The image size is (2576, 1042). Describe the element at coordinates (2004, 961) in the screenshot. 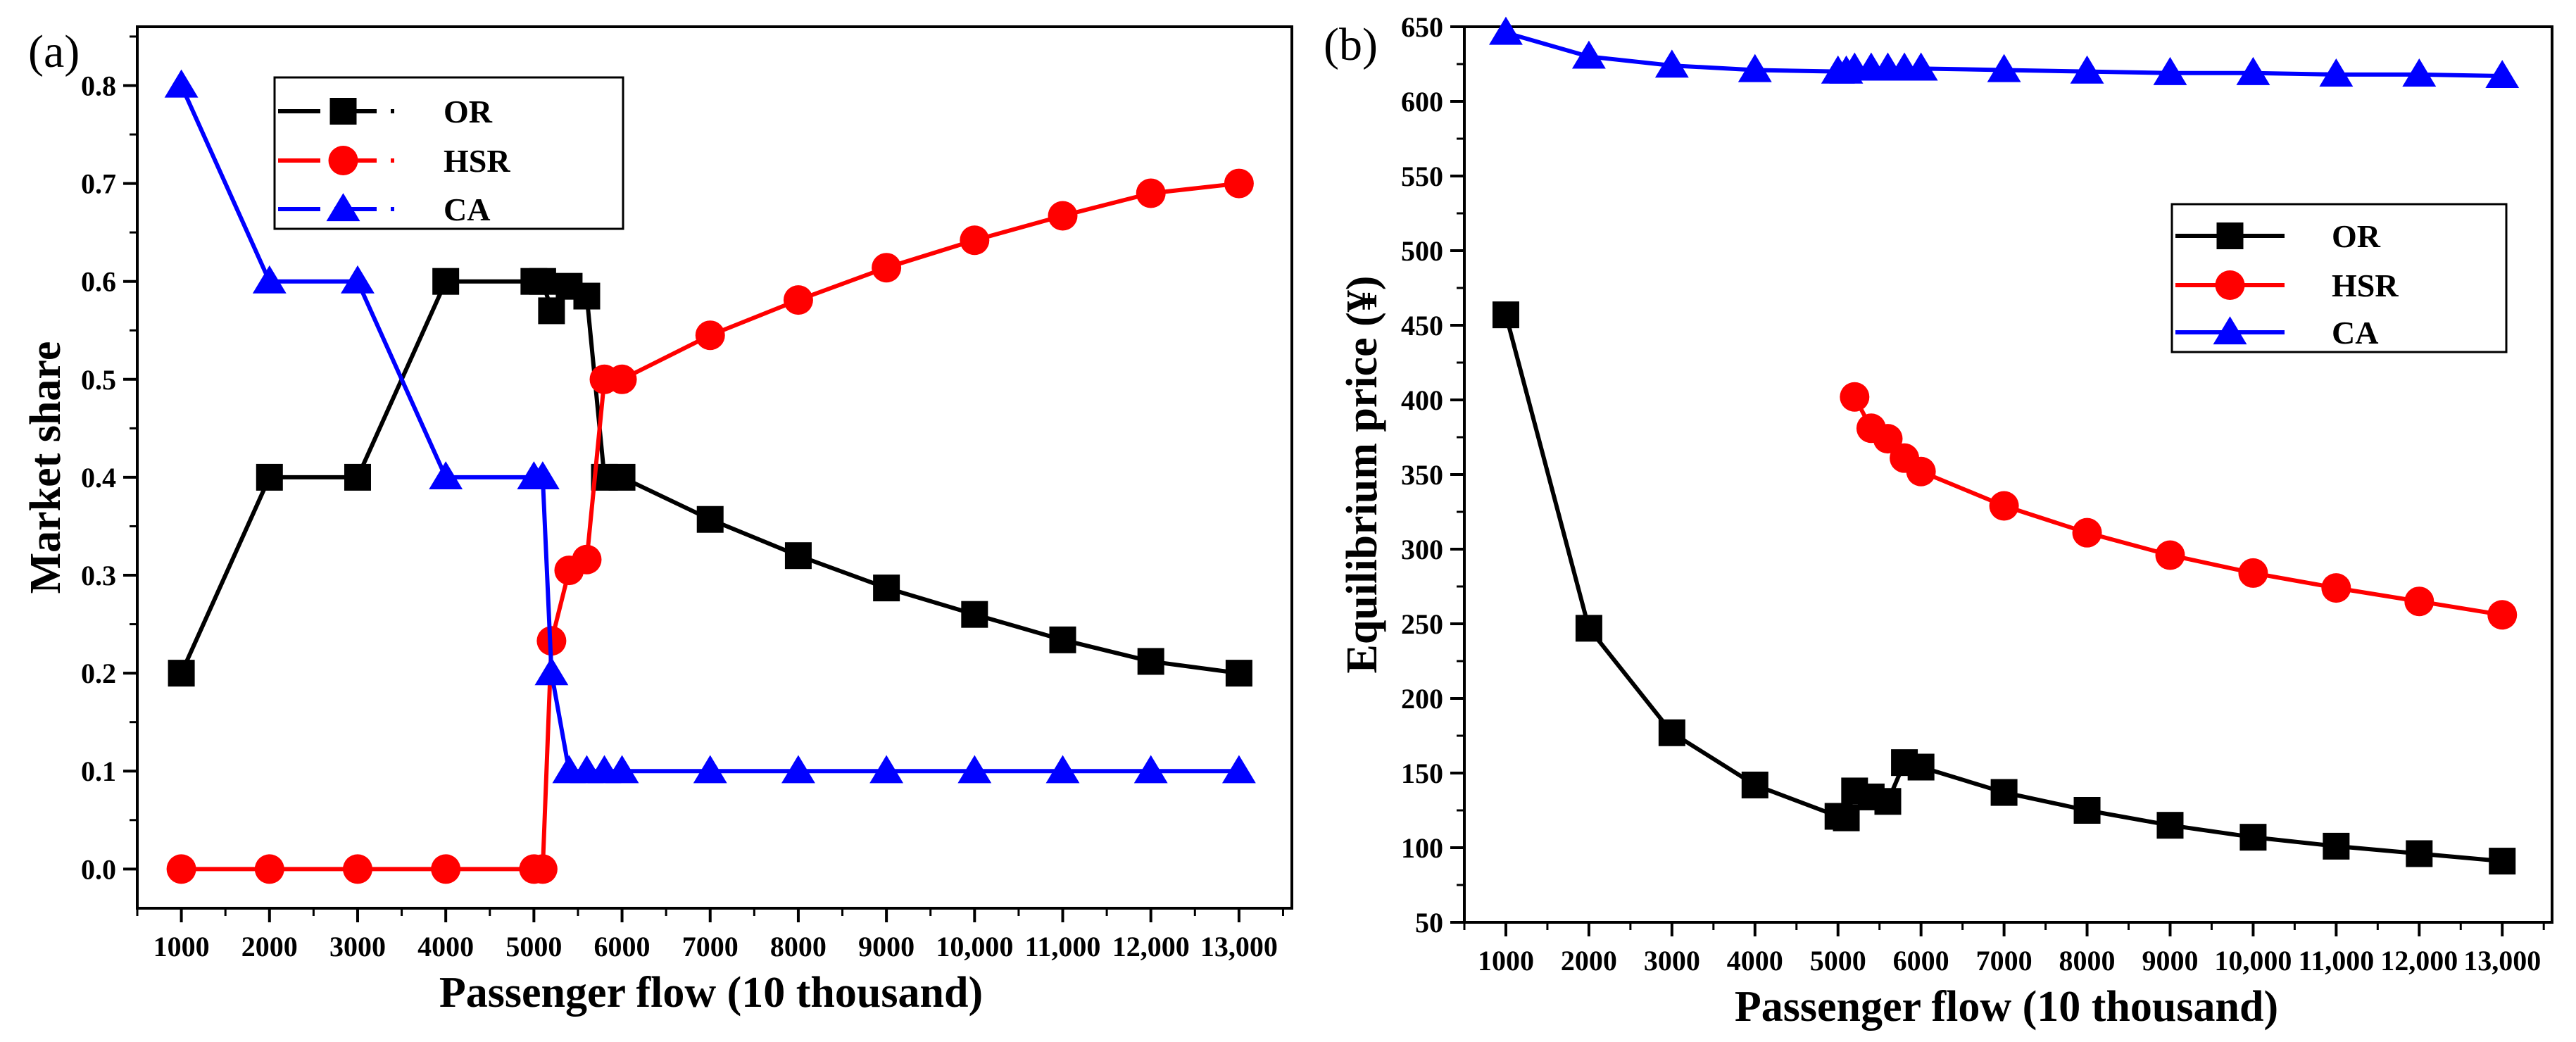

I see `x-tick-label: 7000` at that location.